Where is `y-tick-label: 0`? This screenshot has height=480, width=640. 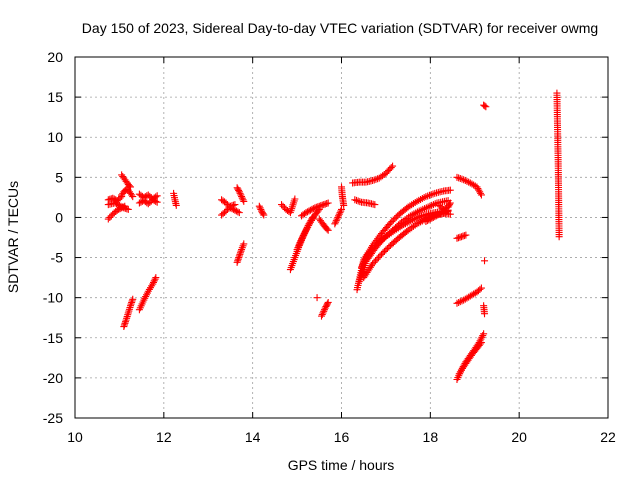 y-tick-label: 0 is located at coordinates (59, 217).